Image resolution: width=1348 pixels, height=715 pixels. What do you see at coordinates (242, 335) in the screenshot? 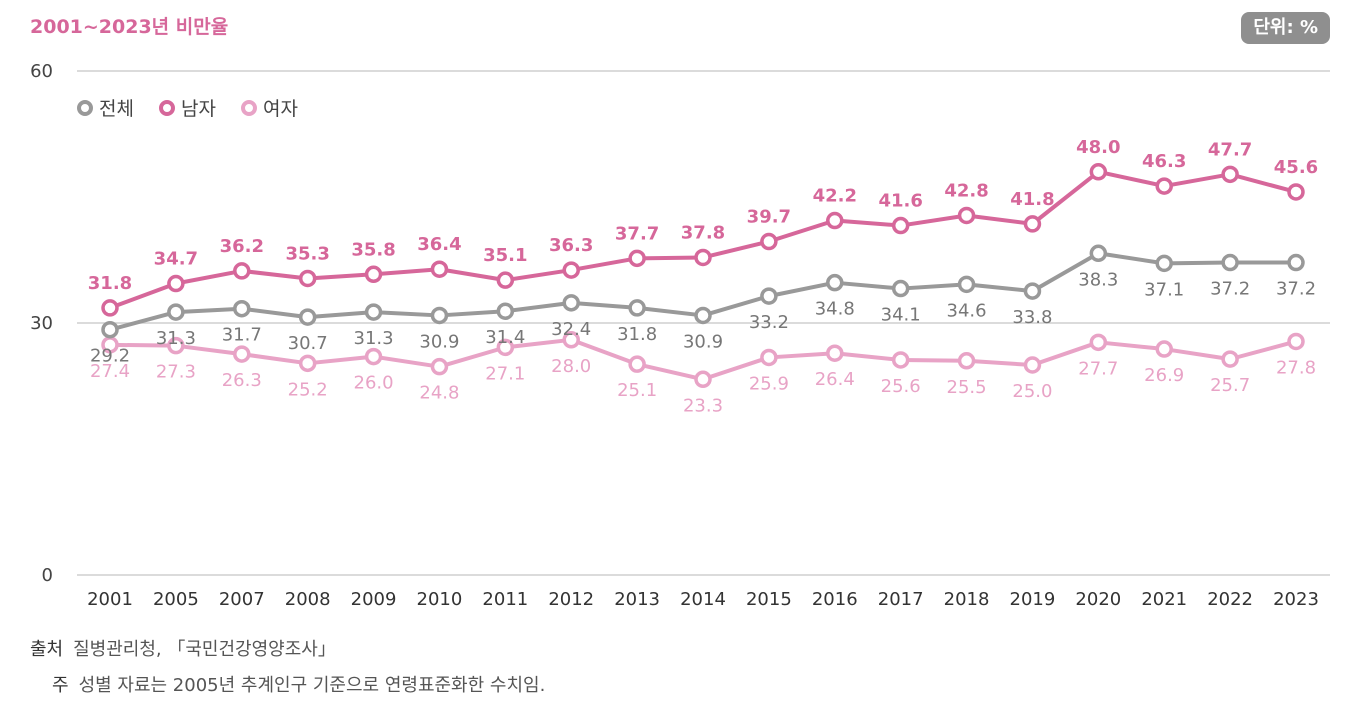
I see `data-label: 31.7` at bounding box center [242, 335].